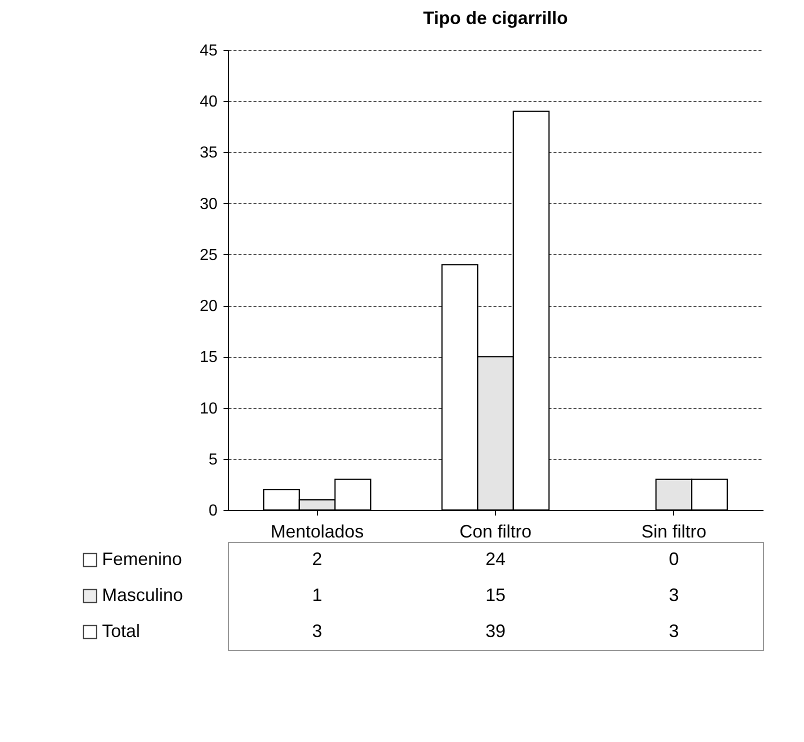 The image size is (804, 742). I want to click on x-tick-label: Sin filtro, so click(673, 532).